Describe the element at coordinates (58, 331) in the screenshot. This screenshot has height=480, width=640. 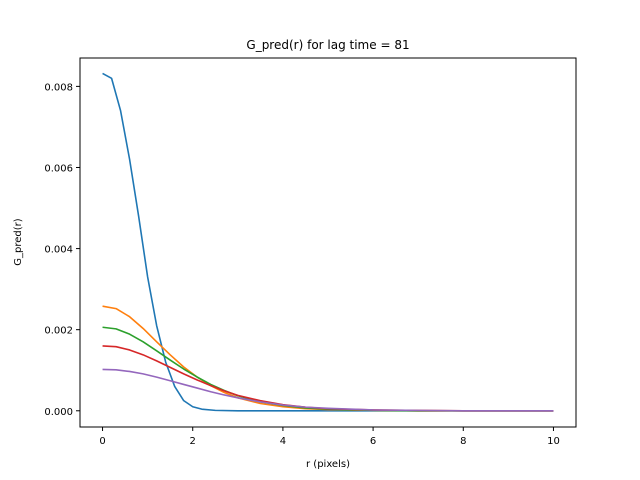
I see `y-tick-label: 0.002` at that location.